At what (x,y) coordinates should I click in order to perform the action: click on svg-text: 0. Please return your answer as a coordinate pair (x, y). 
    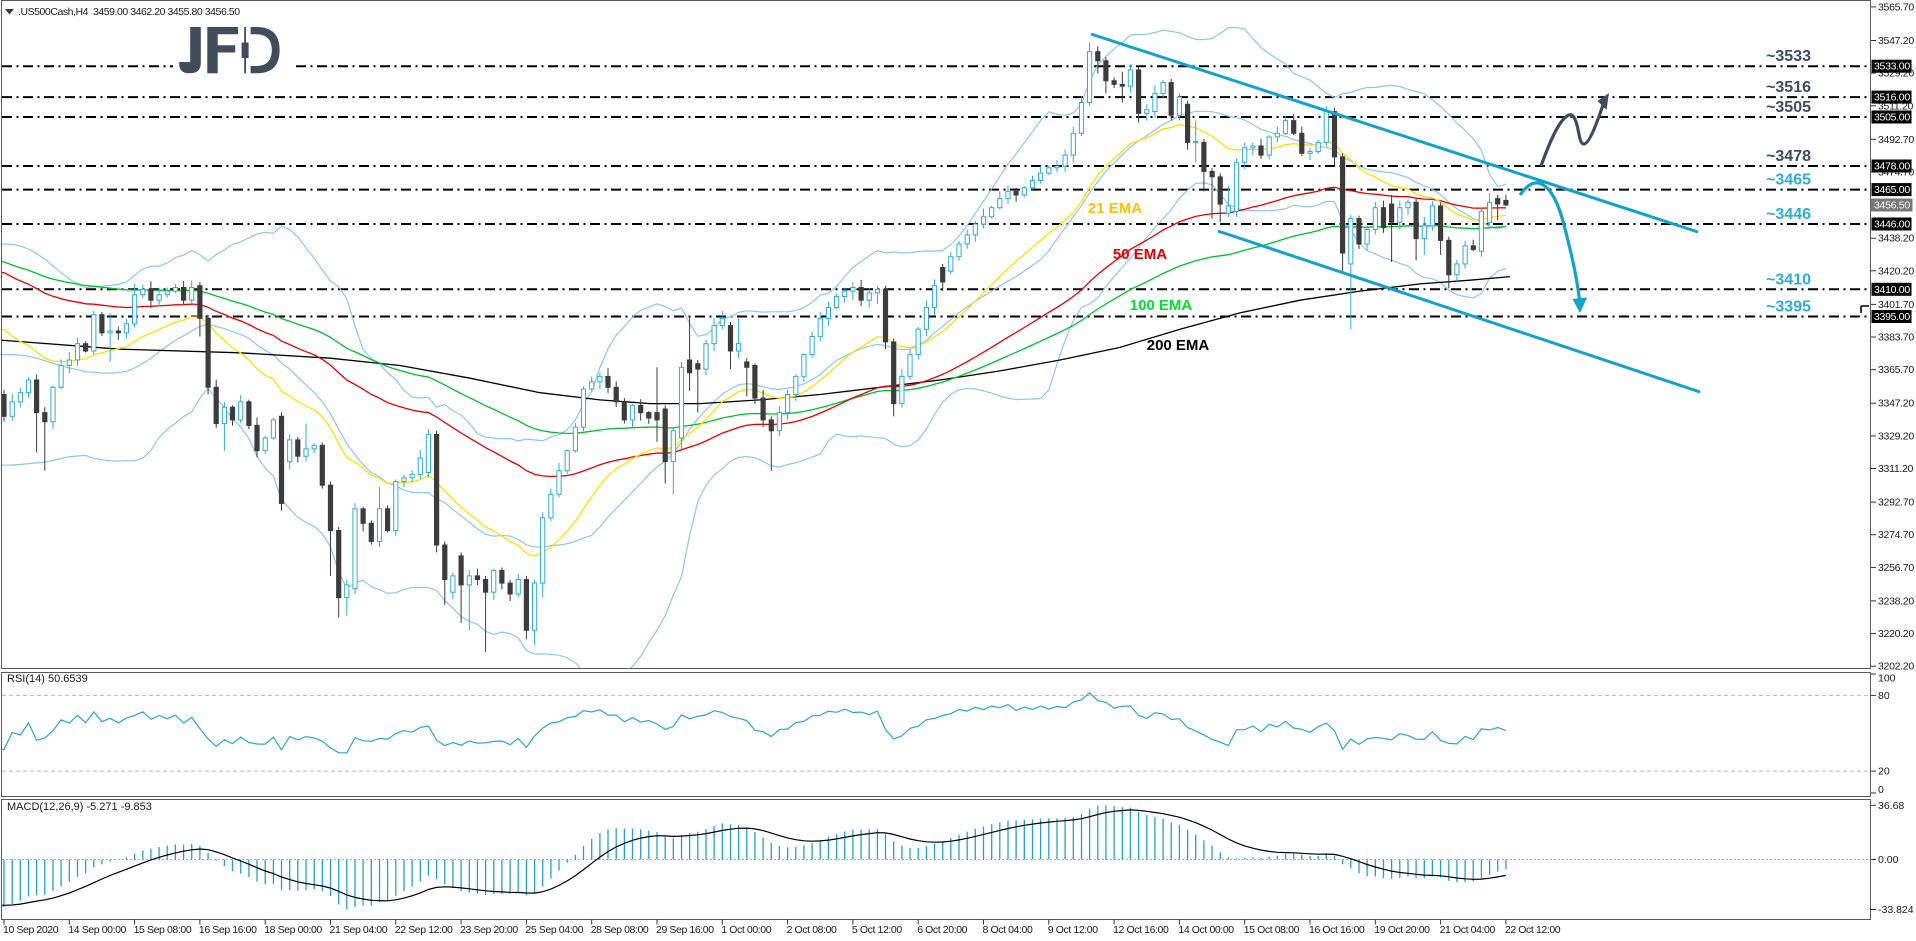
    Looking at the image, I should click on (1881, 790).